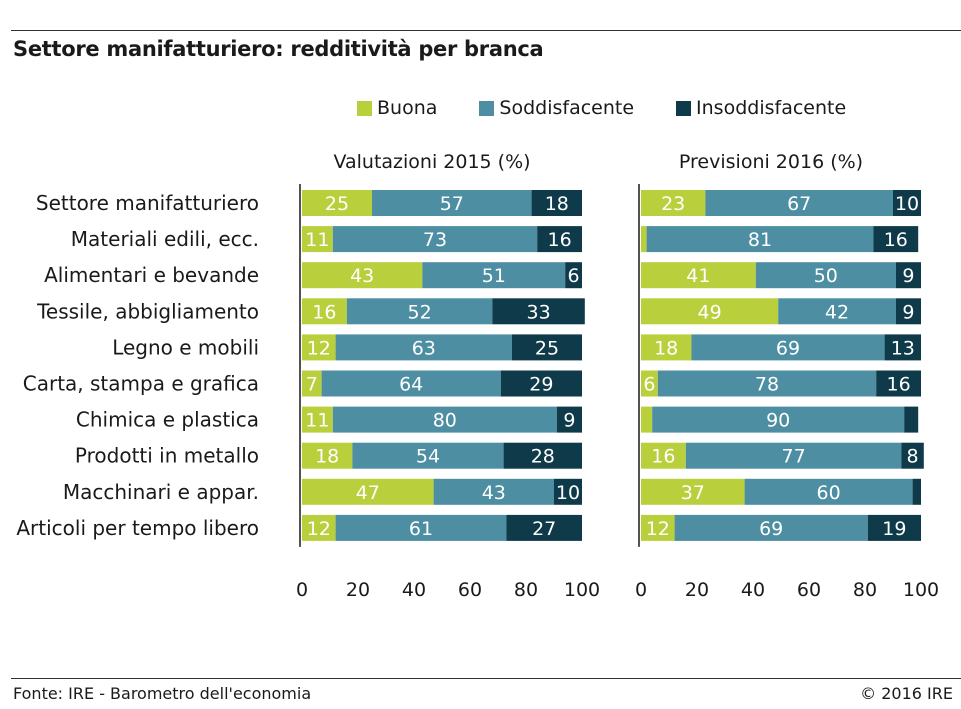 The height and width of the screenshot is (709, 961). Describe the element at coordinates (698, 275) in the screenshot. I see `bar-2-alimentari-e-bevande-buona` at that location.